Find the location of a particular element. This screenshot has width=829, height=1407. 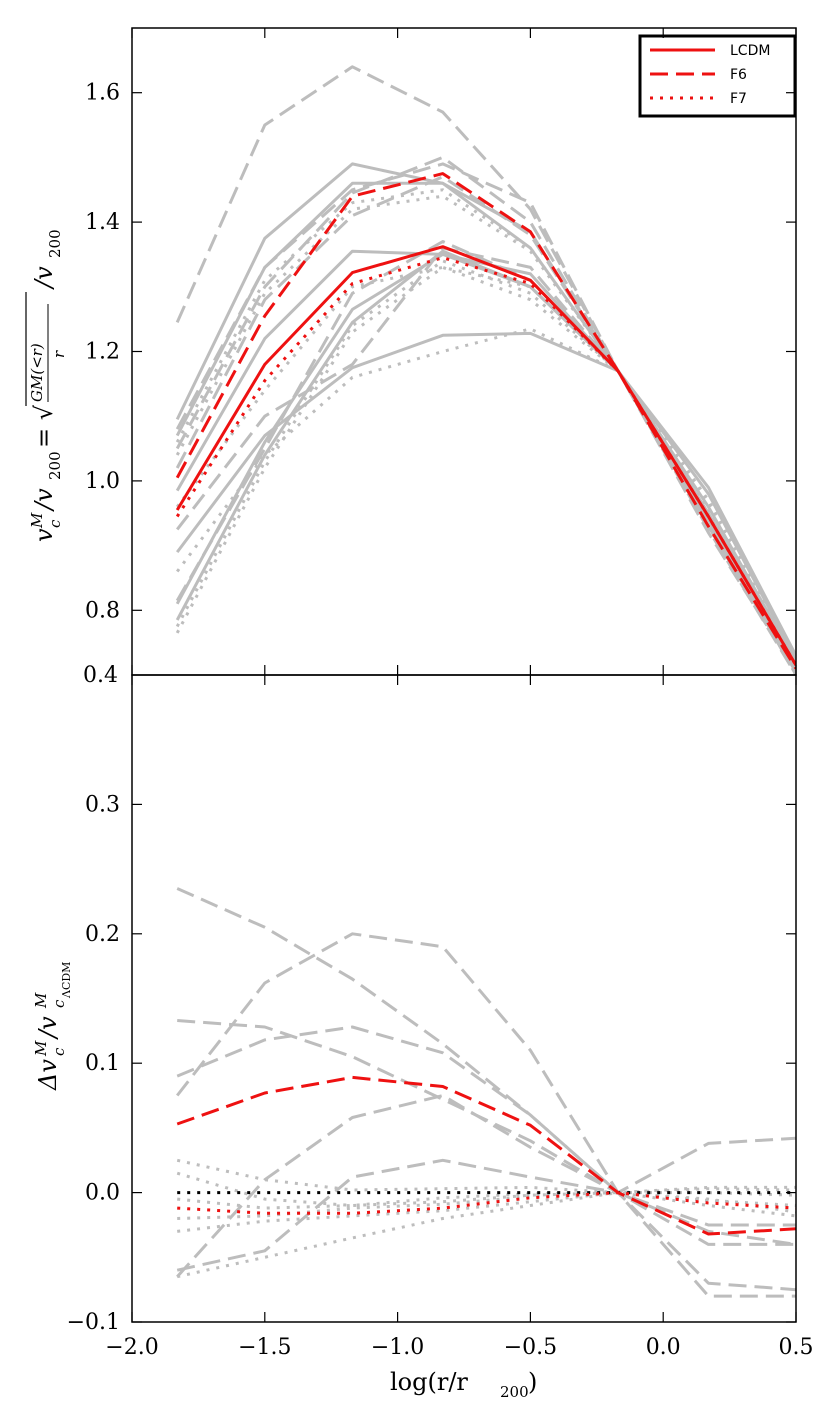

bottom-series-f6 is located at coordinates (486, 1155).